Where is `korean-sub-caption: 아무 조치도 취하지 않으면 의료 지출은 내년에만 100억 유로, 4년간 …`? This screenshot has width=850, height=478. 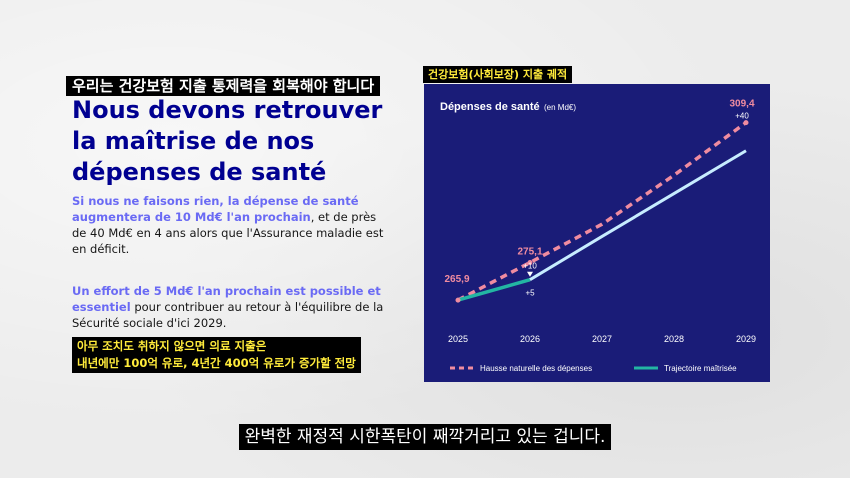 korean-sub-caption: 아무 조치도 취하지 않으면 의료 지출은 내년에만 100억 유로, 4년간 … is located at coordinates (216, 355).